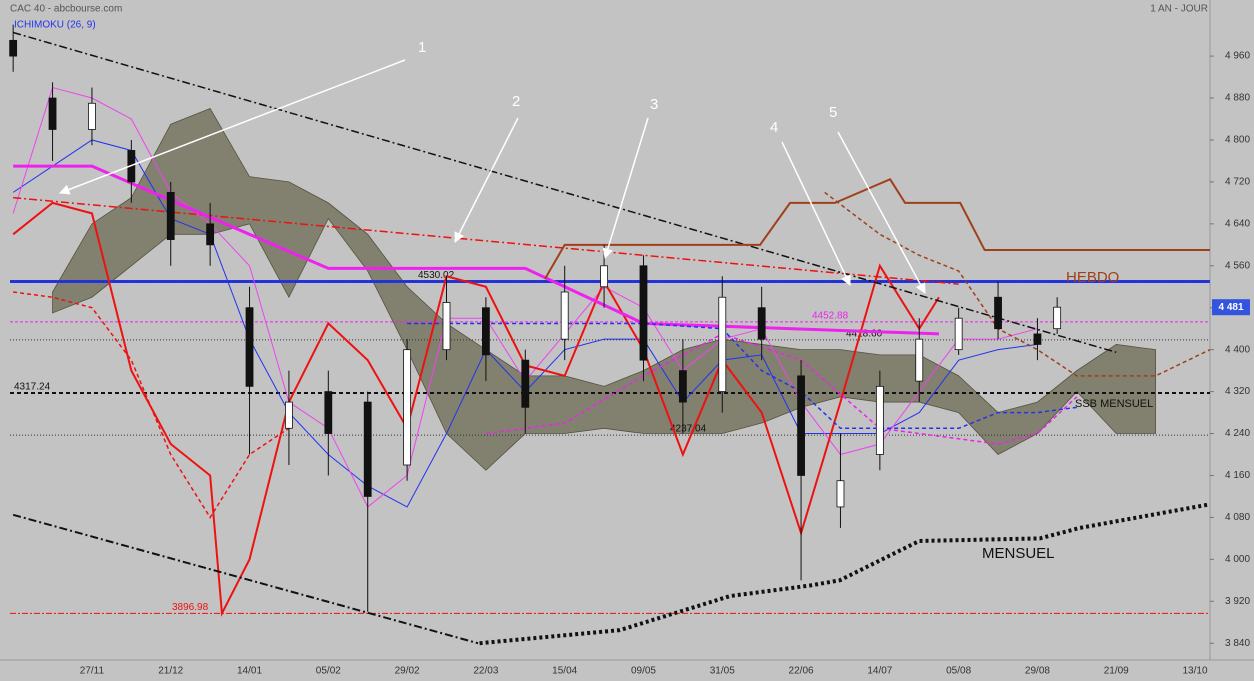  I want to click on y-tick-label: 4 720, so click(1237, 182).